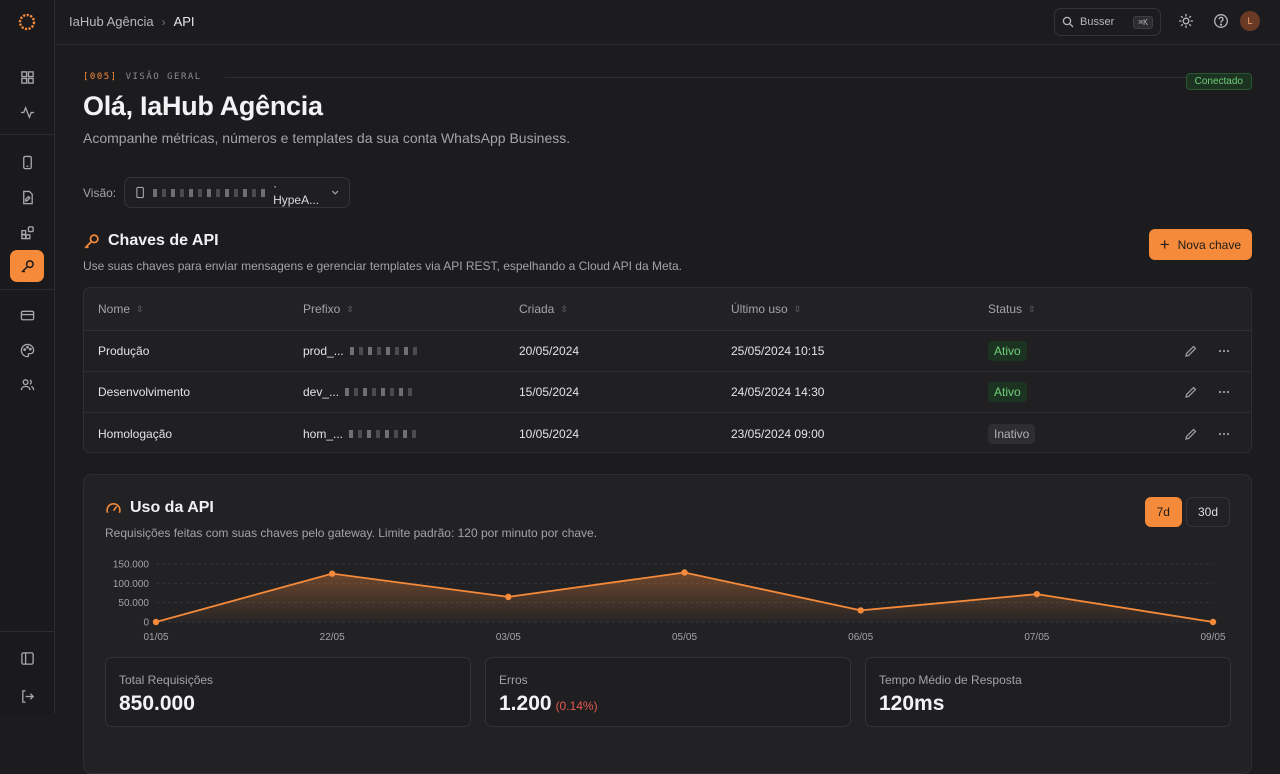 The height and width of the screenshot is (774, 1280). I want to click on range-7d-button: 7d, so click(1163, 512).